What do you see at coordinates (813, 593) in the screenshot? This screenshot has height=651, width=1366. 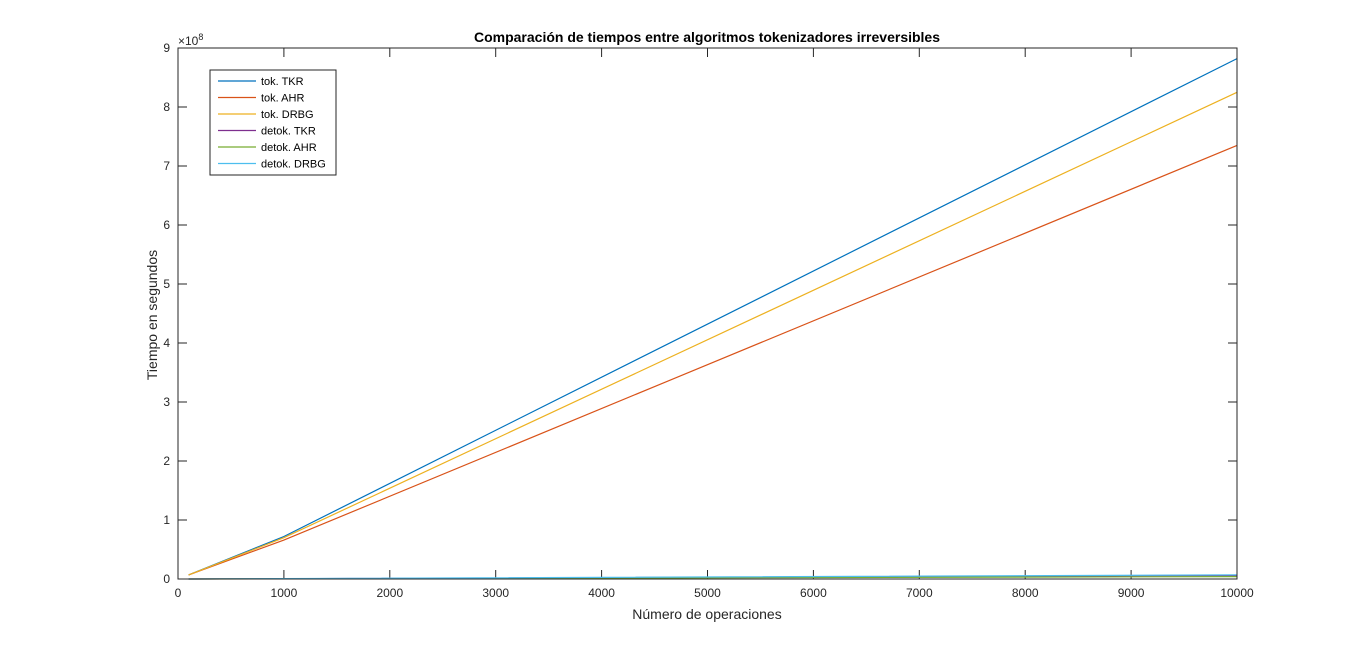 I see `x-tick-label: 6000` at bounding box center [813, 593].